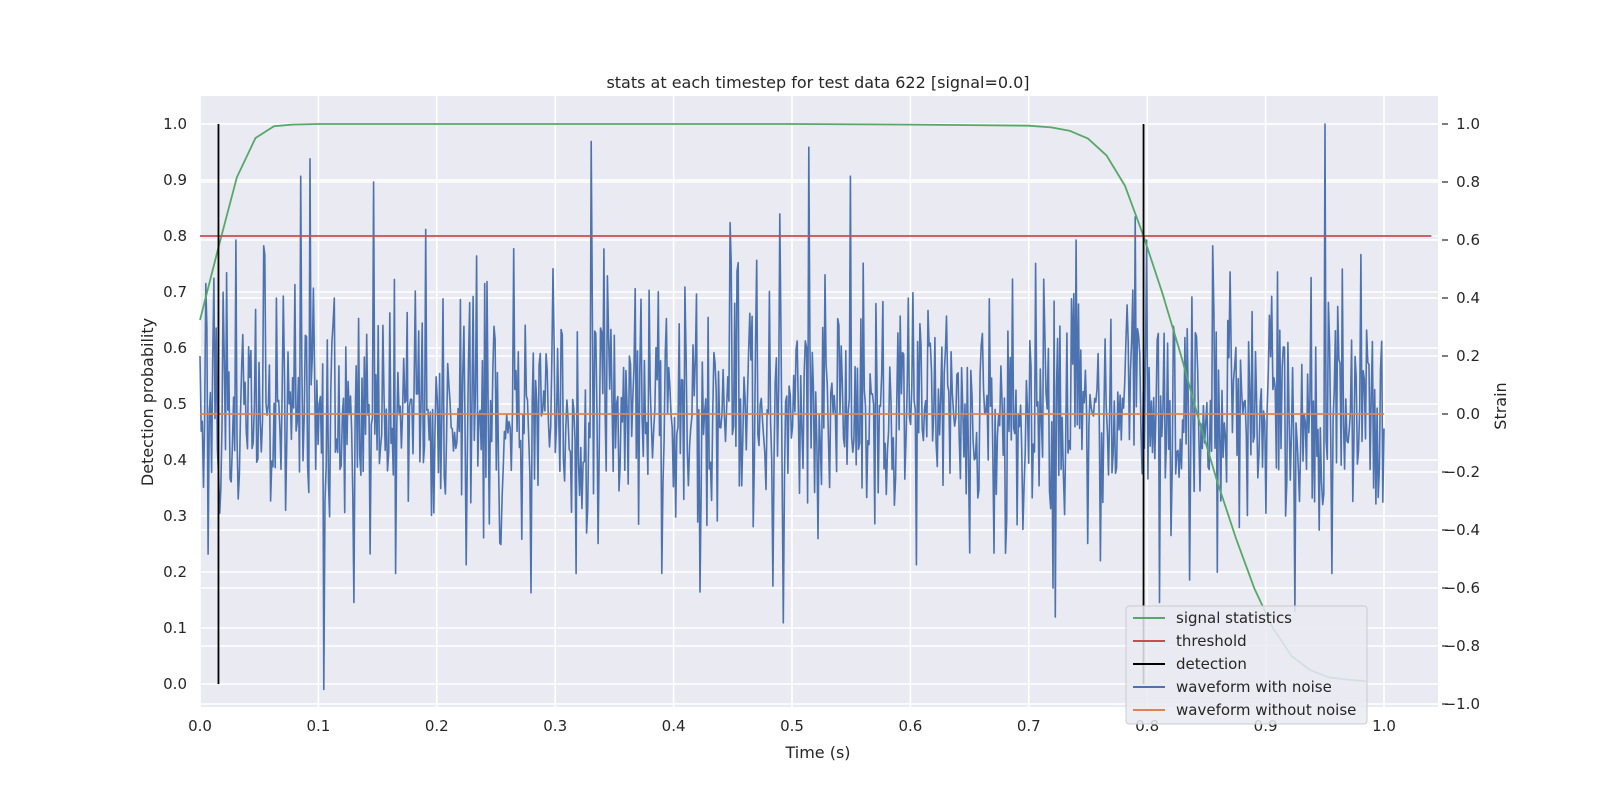 This screenshot has width=1600, height=800. What do you see at coordinates (1462, 588) in the screenshot?
I see `y2-tick-label: −0.6` at bounding box center [1462, 588].